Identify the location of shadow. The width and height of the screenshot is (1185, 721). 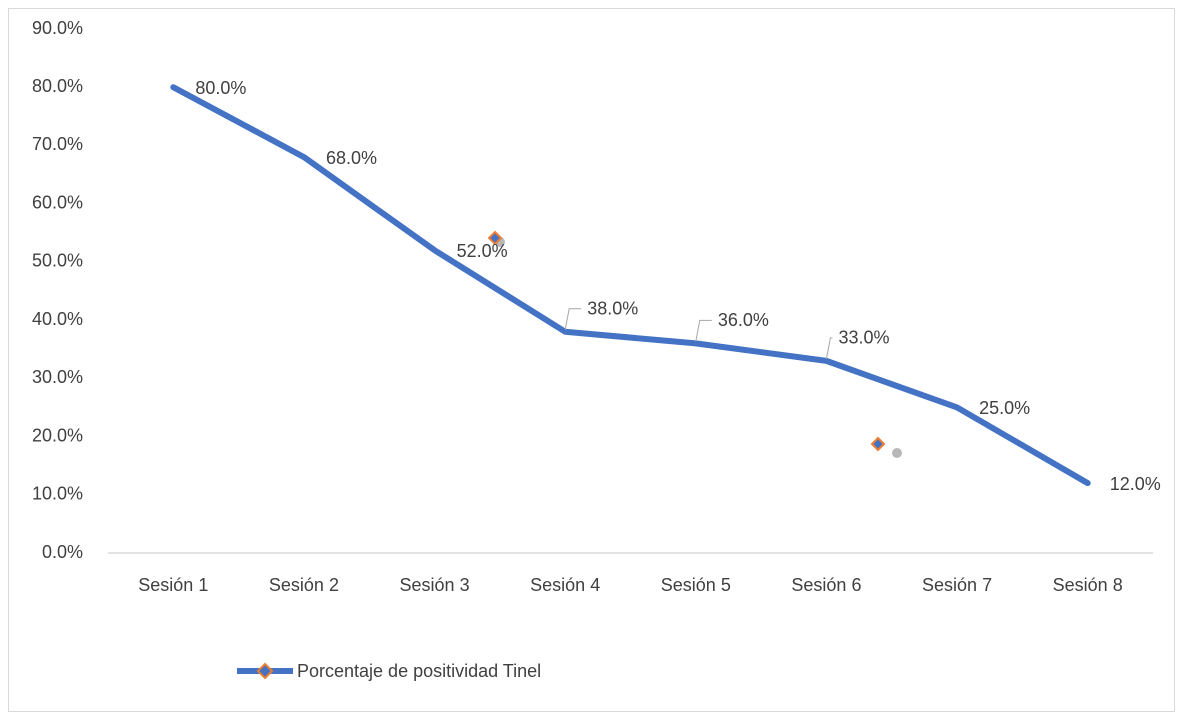
(897, 453).